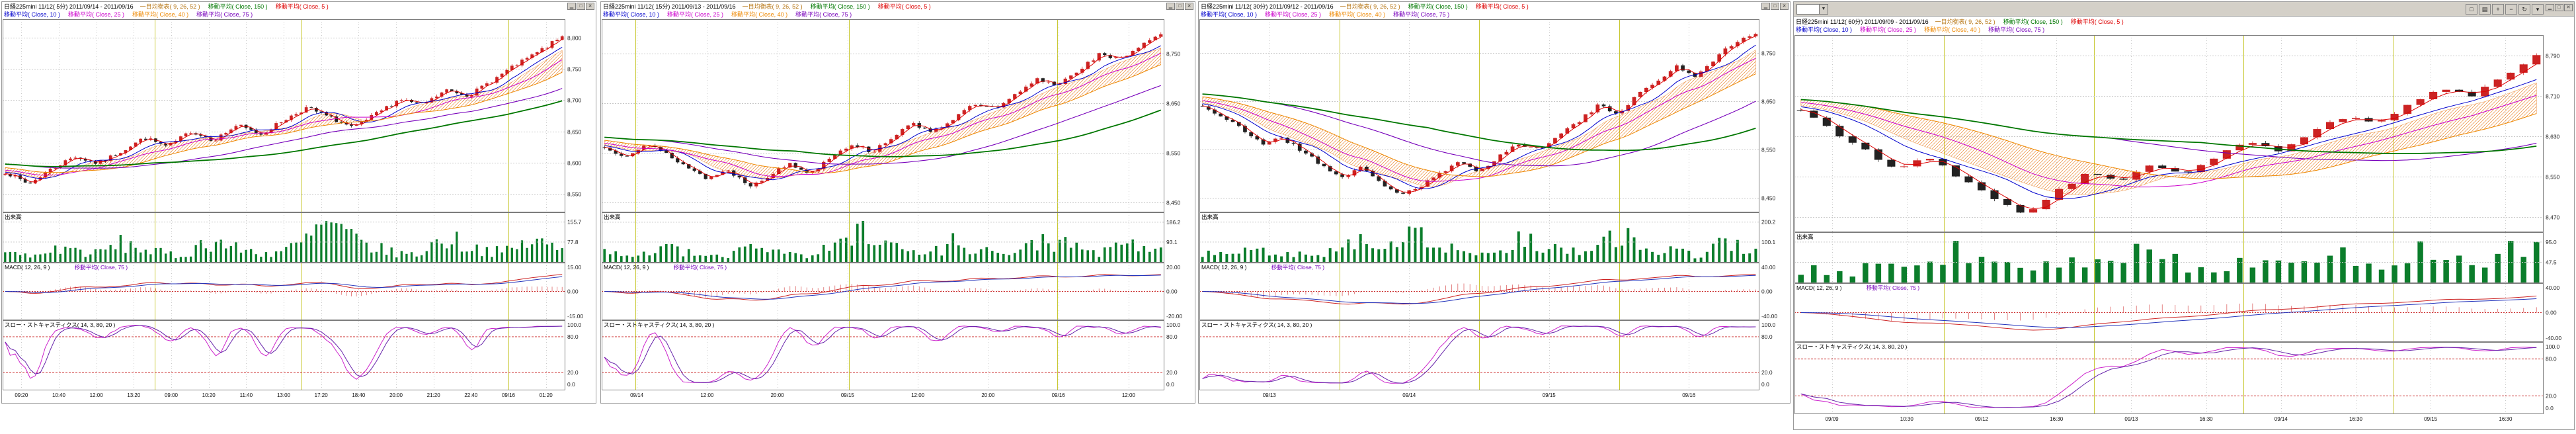 Image resolution: width=2576 pixels, height=434 pixels. Describe the element at coordinates (2551, 242) in the screenshot. I see `svg-text: 95.0` at that location.